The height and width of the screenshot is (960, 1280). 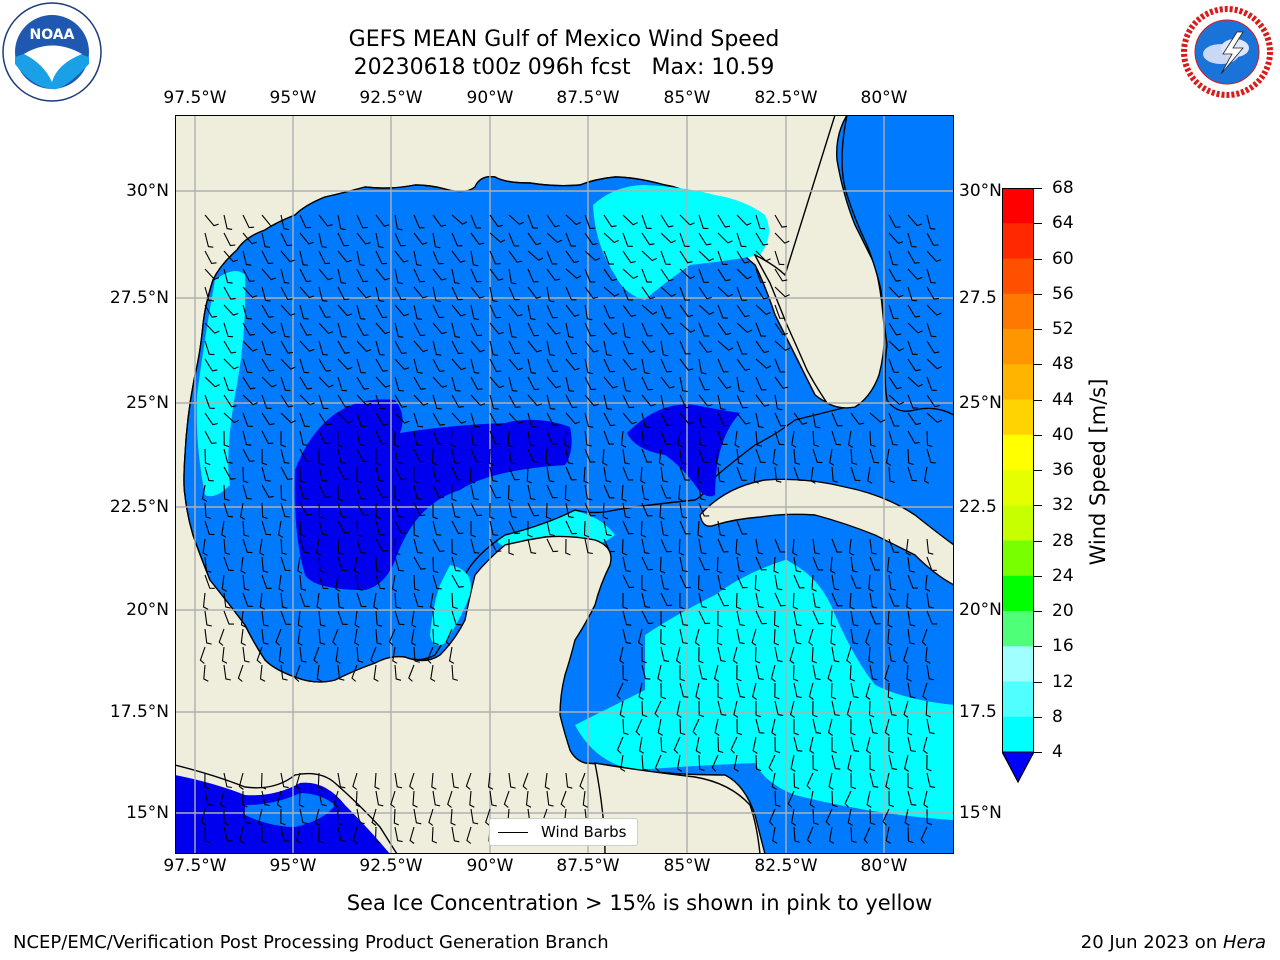 What do you see at coordinates (490, 866) in the screenshot?
I see `lon-label-bottom: 90°W` at bounding box center [490, 866].